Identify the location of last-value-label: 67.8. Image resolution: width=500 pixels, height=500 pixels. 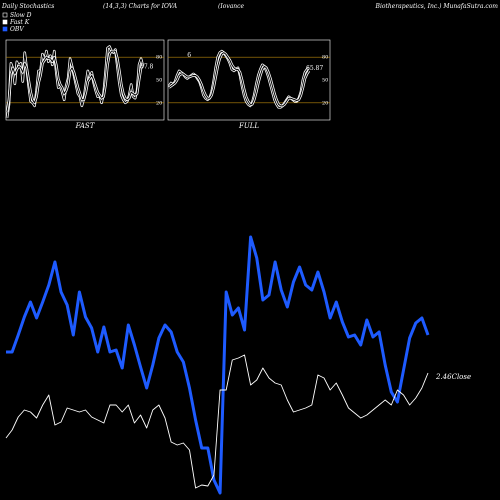
(147, 66).